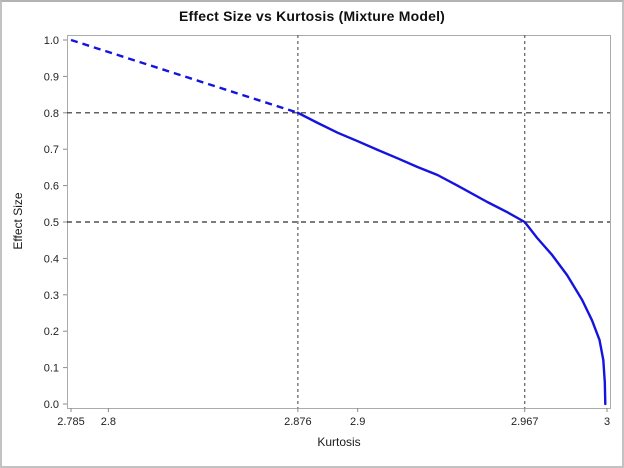  Describe the element at coordinates (18, 221) in the screenshot. I see `y-axis-label: Effect Size` at that location.